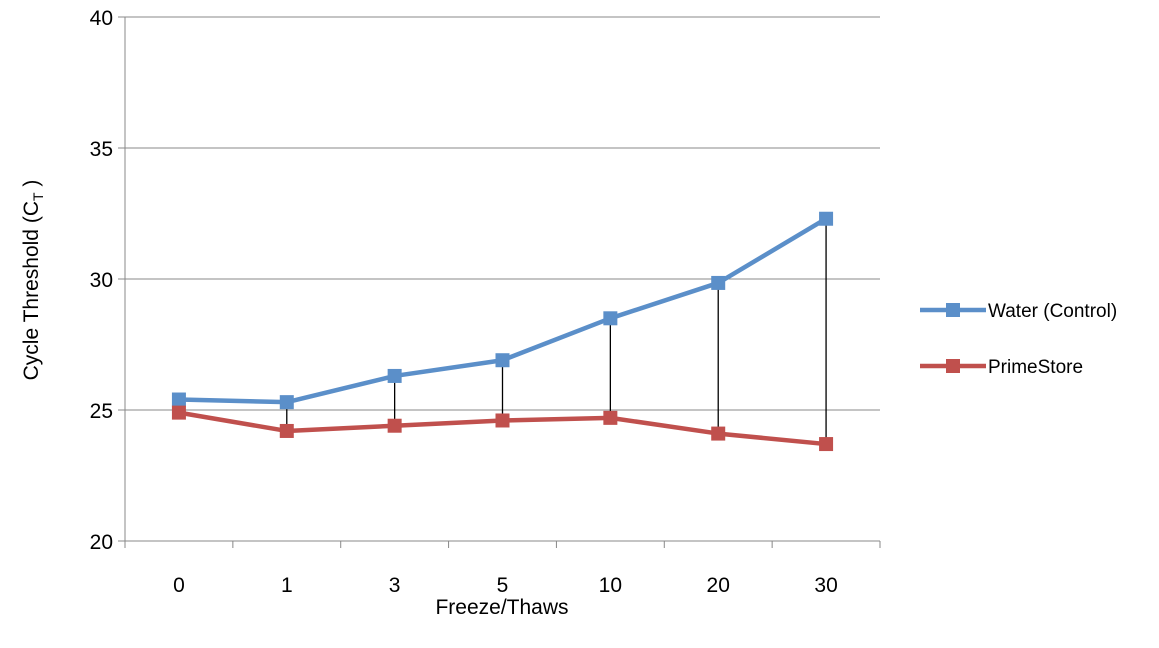 Image resolution: width=1159 pixels, height=648 pixels. What do you see at coordinates (395, 585) in the screenshot?
I see `x-tick-label: 3` at bounding box center [395, 585].